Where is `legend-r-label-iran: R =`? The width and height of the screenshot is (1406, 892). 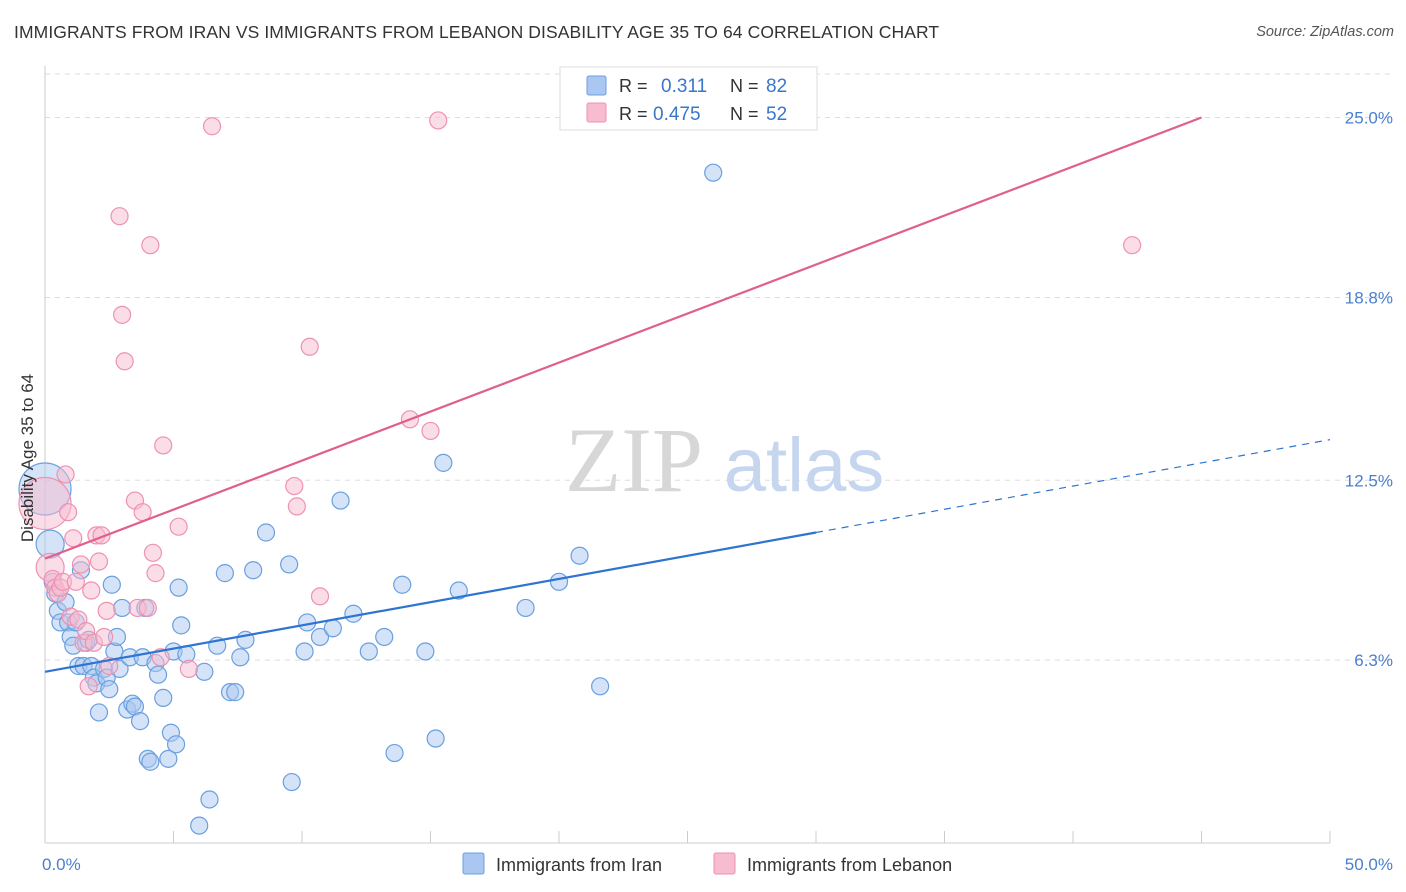 legend-r-label-iran: R = is located at coordinates (633, 86).